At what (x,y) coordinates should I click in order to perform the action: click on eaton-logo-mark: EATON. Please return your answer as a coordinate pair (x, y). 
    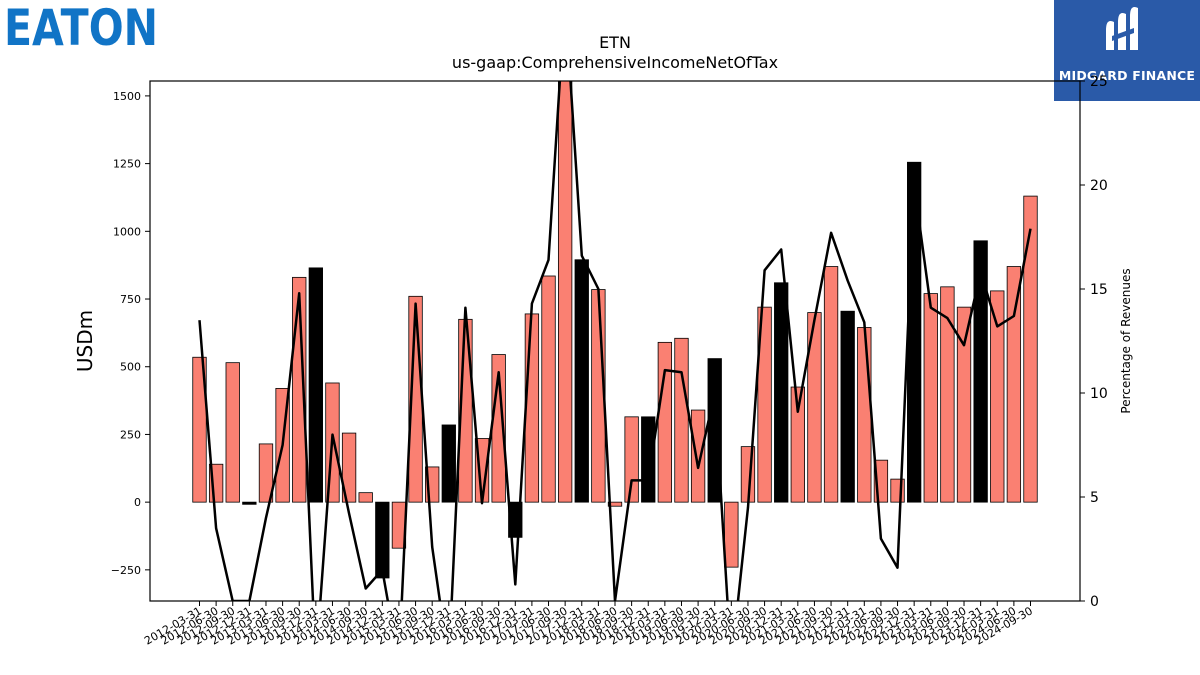
    Looking at the image, I should click on (81, 28).